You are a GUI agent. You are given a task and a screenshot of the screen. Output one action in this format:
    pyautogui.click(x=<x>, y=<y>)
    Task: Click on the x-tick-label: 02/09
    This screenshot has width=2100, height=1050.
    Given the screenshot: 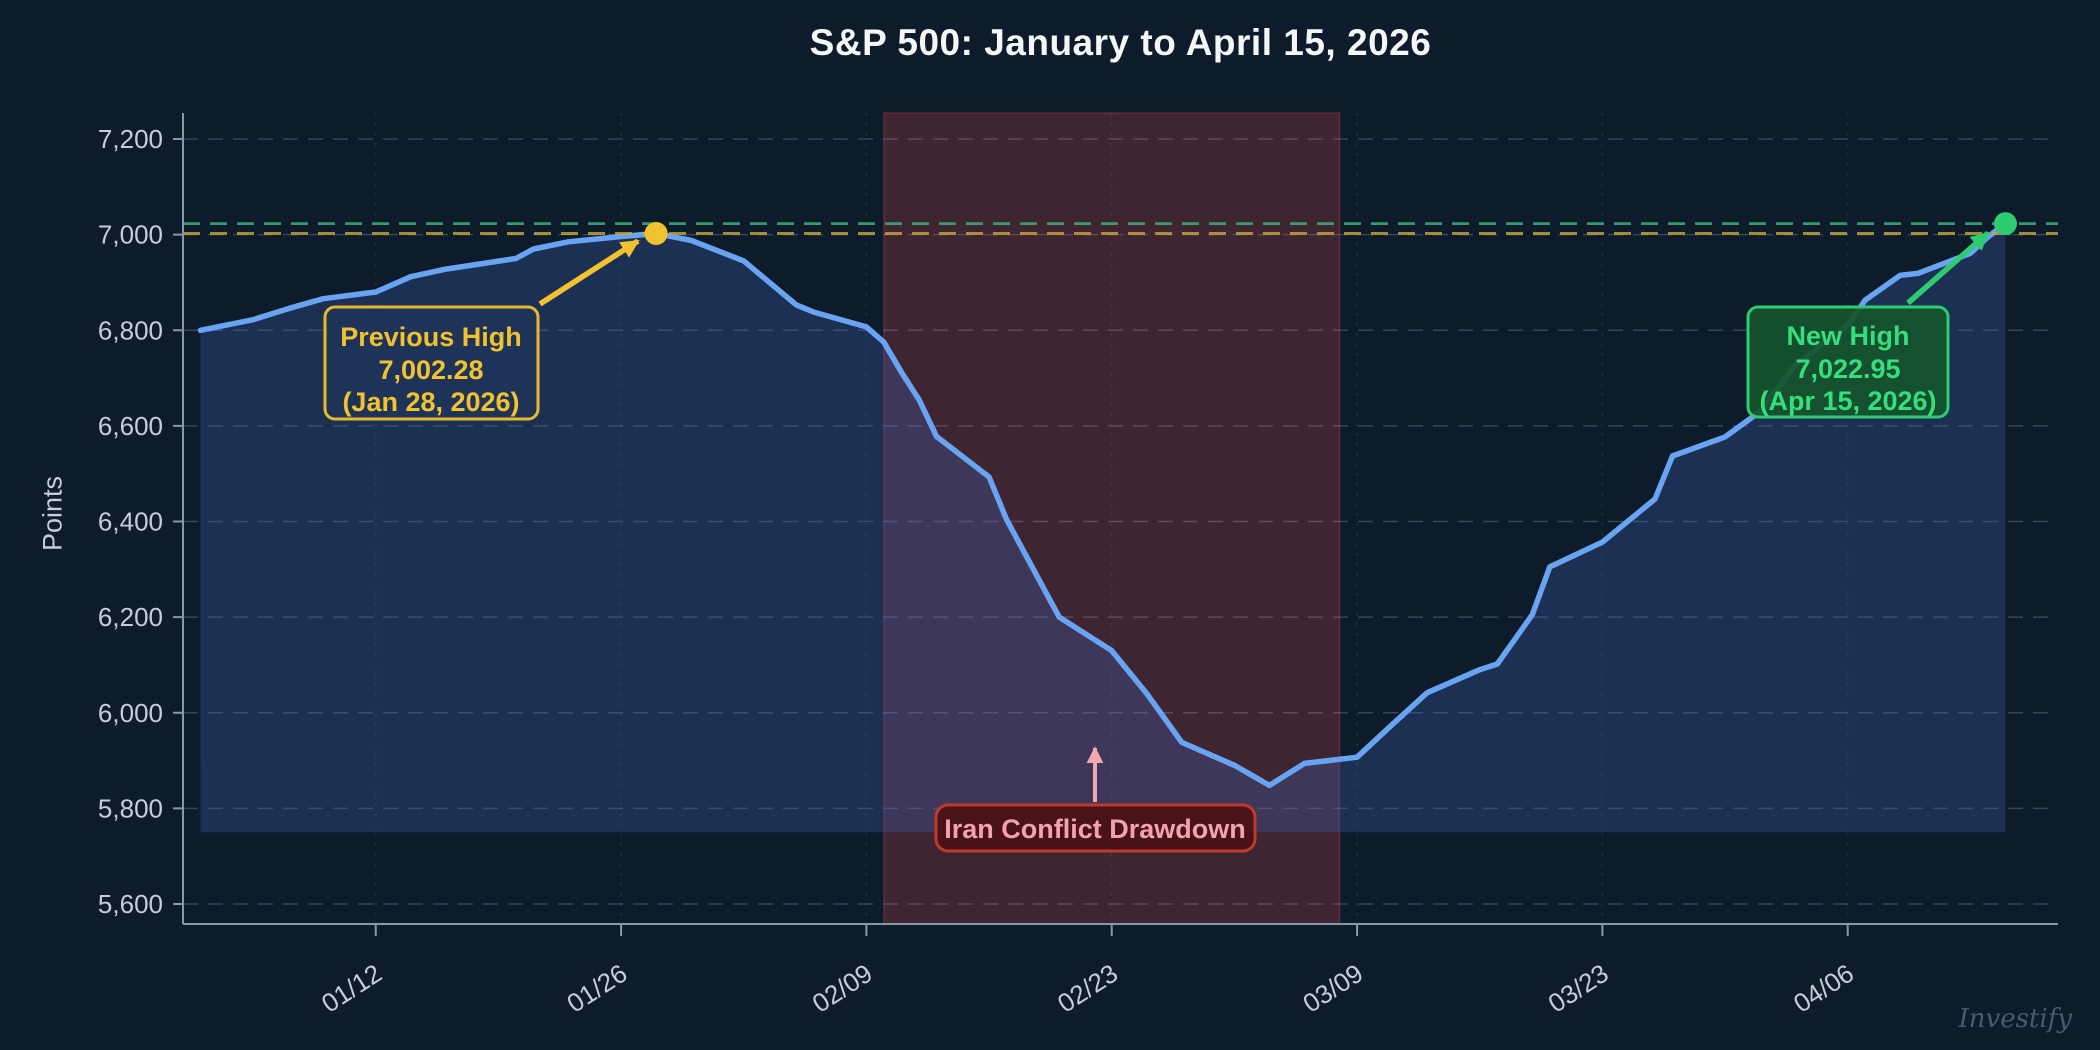 What is the action you would take?
    pyautogui.click(x=842, y=988)
    